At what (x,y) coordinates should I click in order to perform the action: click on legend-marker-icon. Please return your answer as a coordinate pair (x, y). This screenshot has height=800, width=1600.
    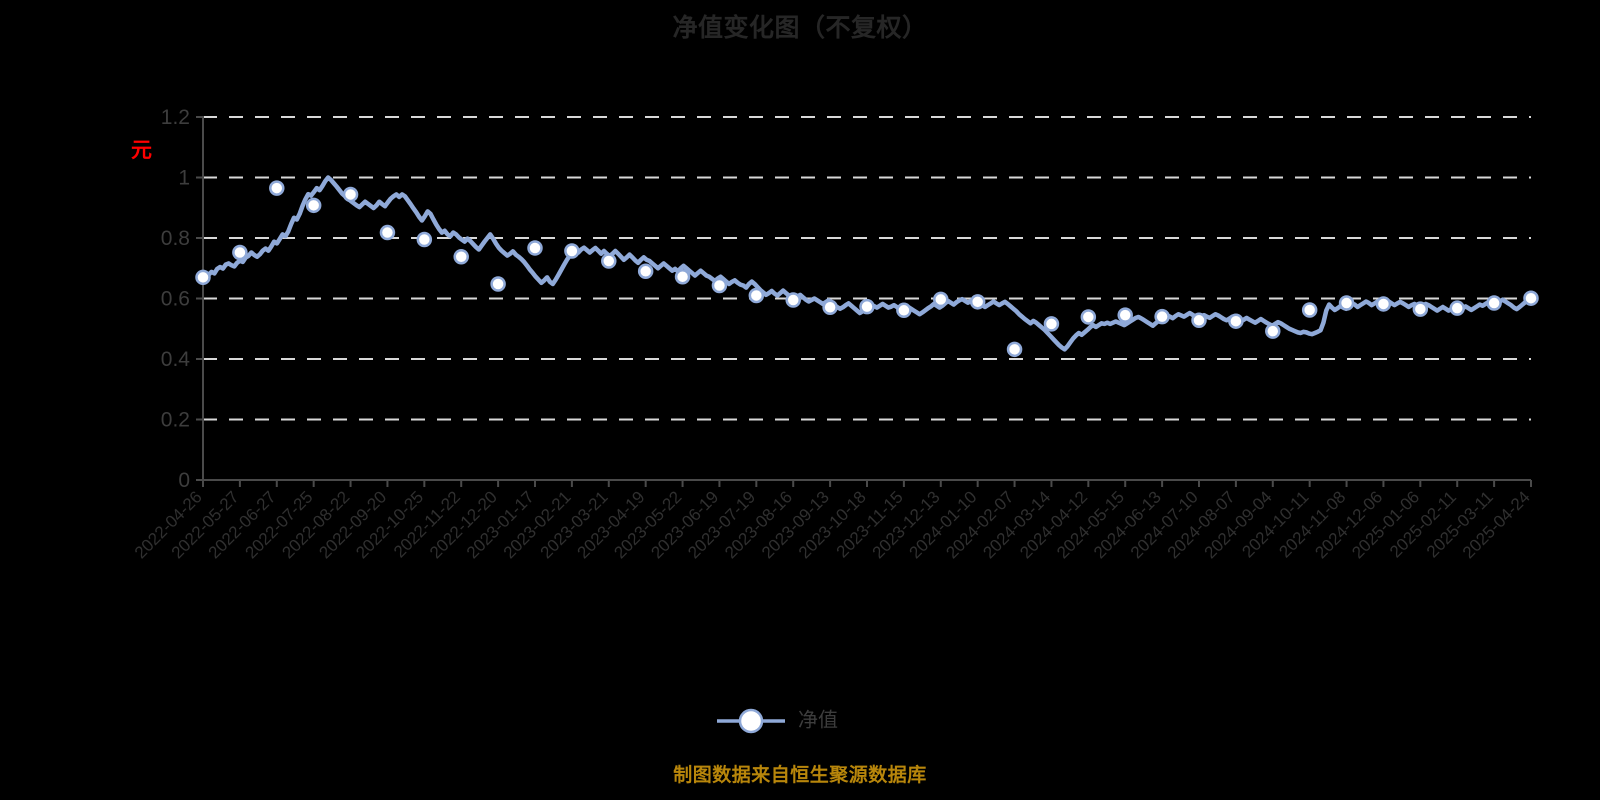
    Looking at the image, I should click on (751, 721).